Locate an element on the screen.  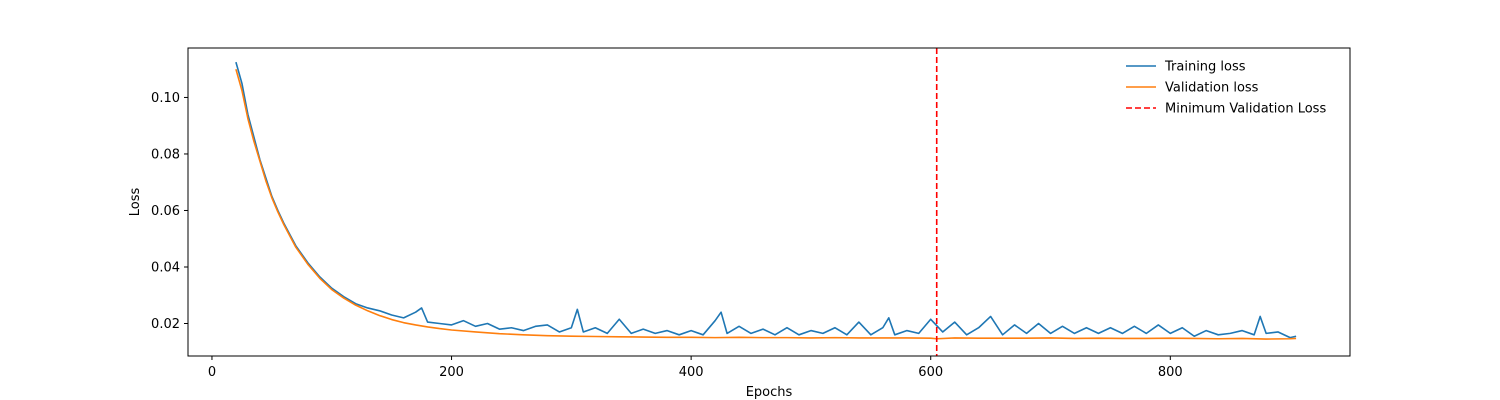
y-tick-label: 0.10 is located at coordinates (165, 98).